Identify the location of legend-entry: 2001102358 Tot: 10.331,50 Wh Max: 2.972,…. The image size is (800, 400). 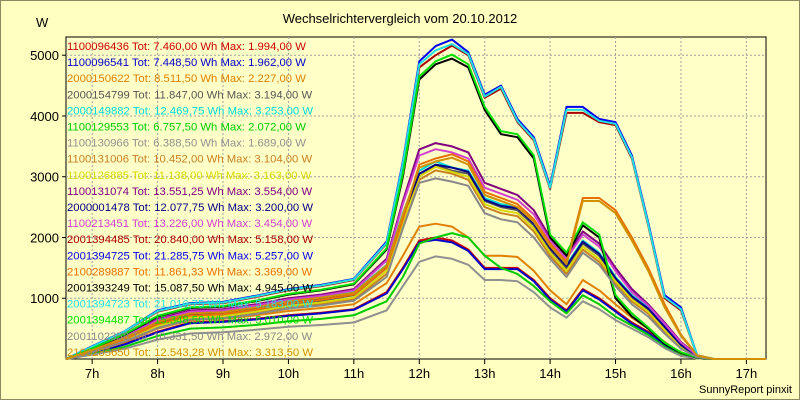
(189, 337).